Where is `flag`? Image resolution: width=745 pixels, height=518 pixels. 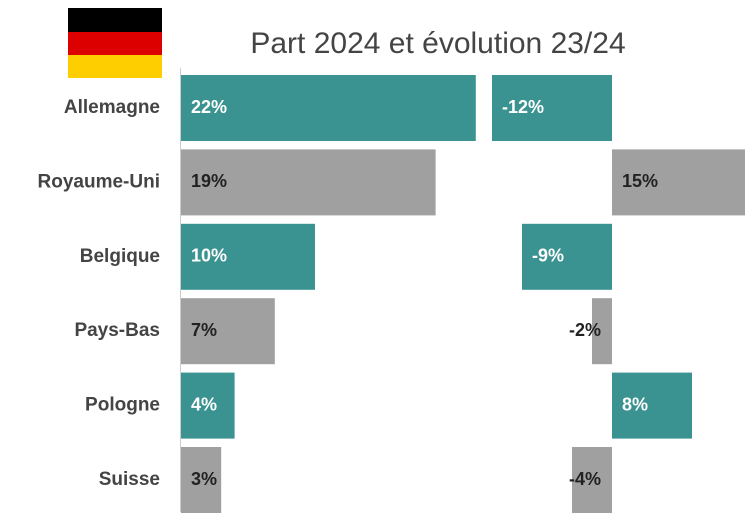
flag is located at coordinates (115, 43).